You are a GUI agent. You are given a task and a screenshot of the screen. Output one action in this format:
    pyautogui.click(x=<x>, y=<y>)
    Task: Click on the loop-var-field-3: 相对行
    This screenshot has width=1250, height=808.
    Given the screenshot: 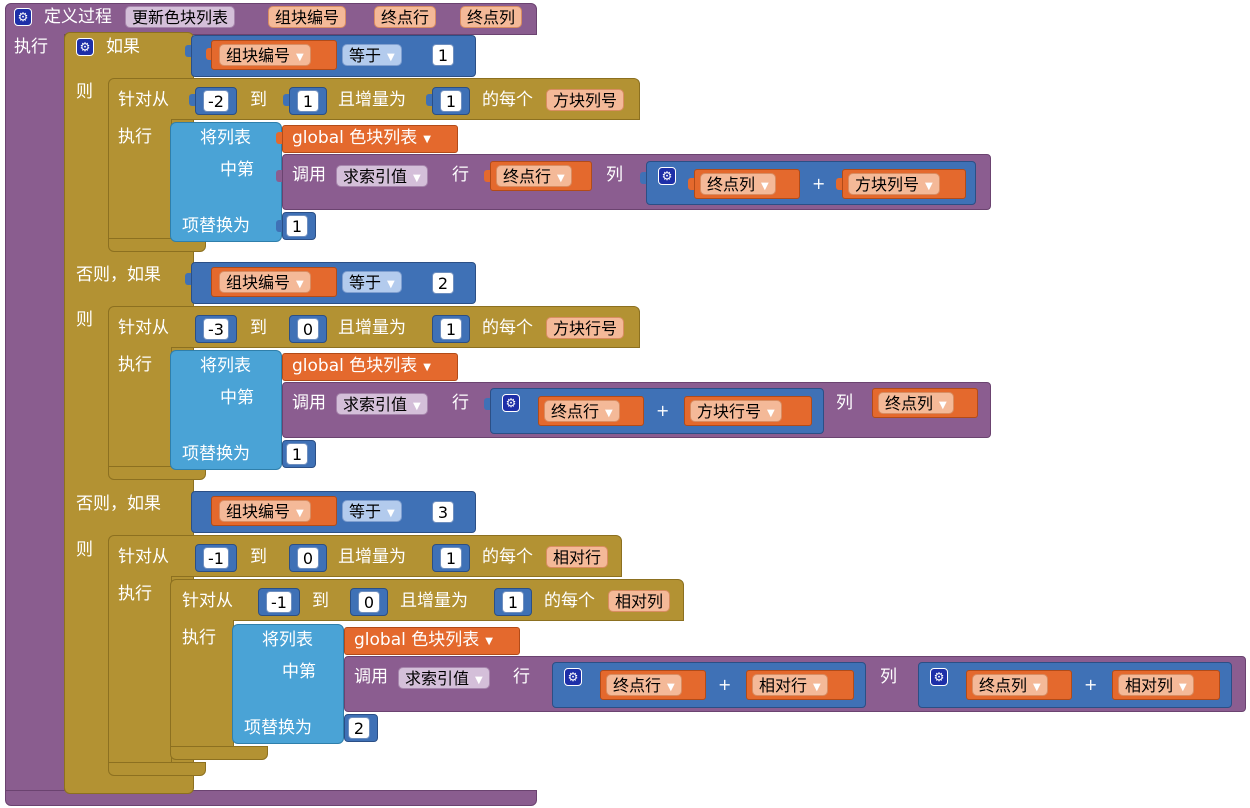 What is the action you would take?
    pyautogui.click(x=577, y=557)
    